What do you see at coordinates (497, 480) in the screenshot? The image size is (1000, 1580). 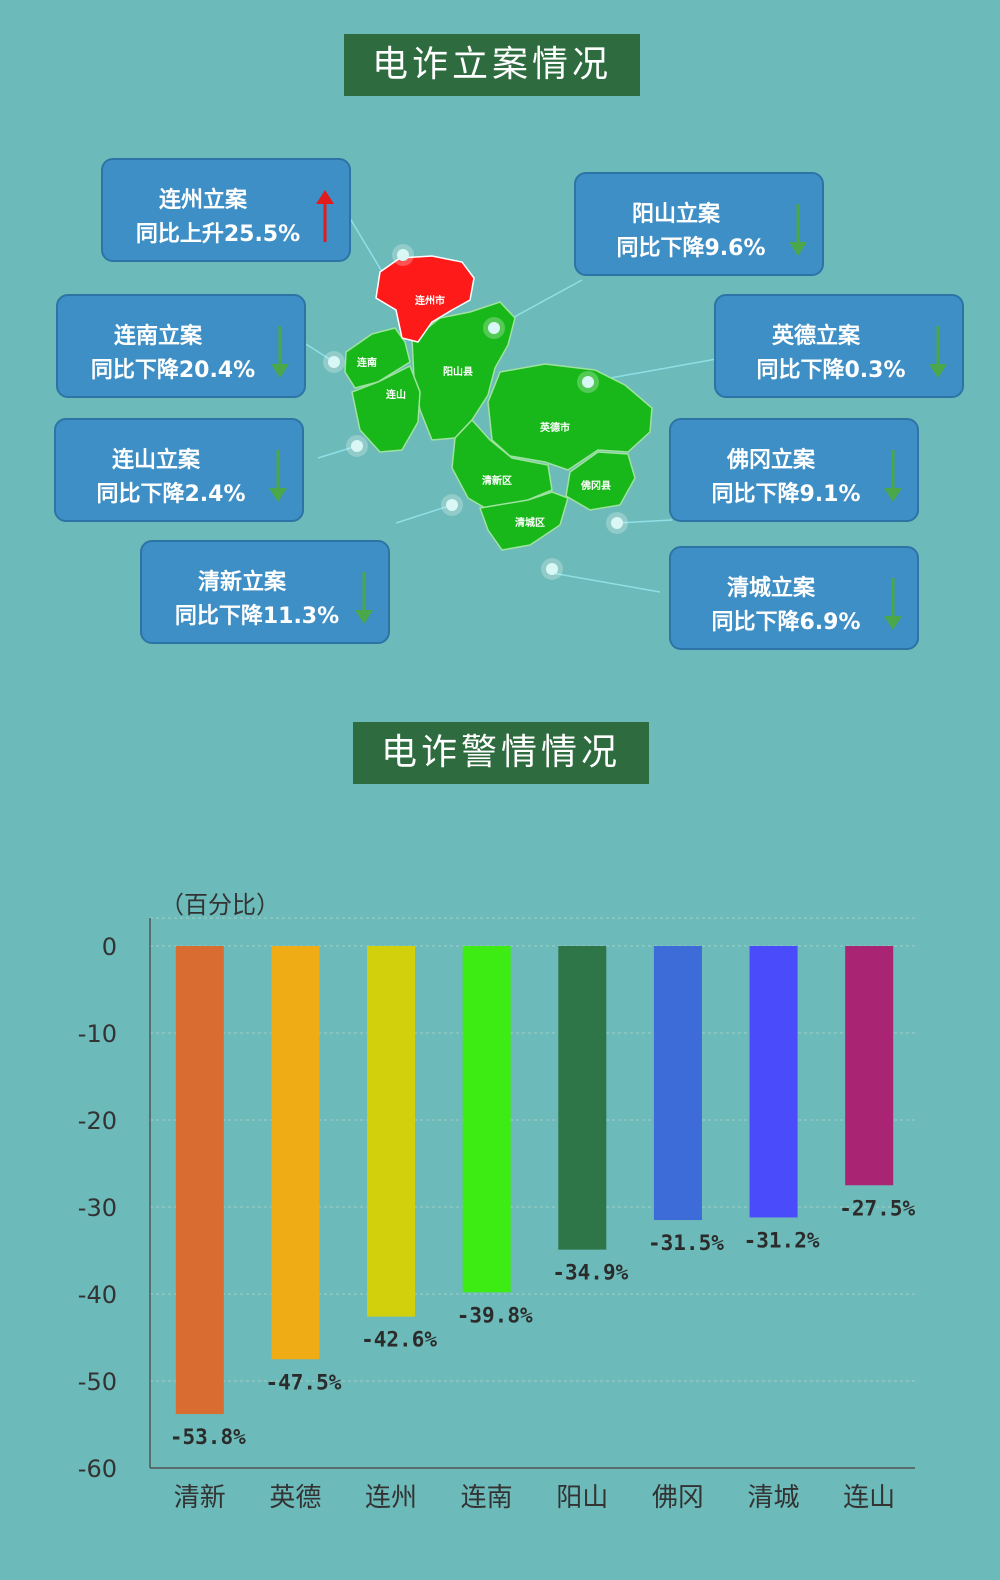 I see `label-qingxin: 清新区` at bounding box center [497, 480].